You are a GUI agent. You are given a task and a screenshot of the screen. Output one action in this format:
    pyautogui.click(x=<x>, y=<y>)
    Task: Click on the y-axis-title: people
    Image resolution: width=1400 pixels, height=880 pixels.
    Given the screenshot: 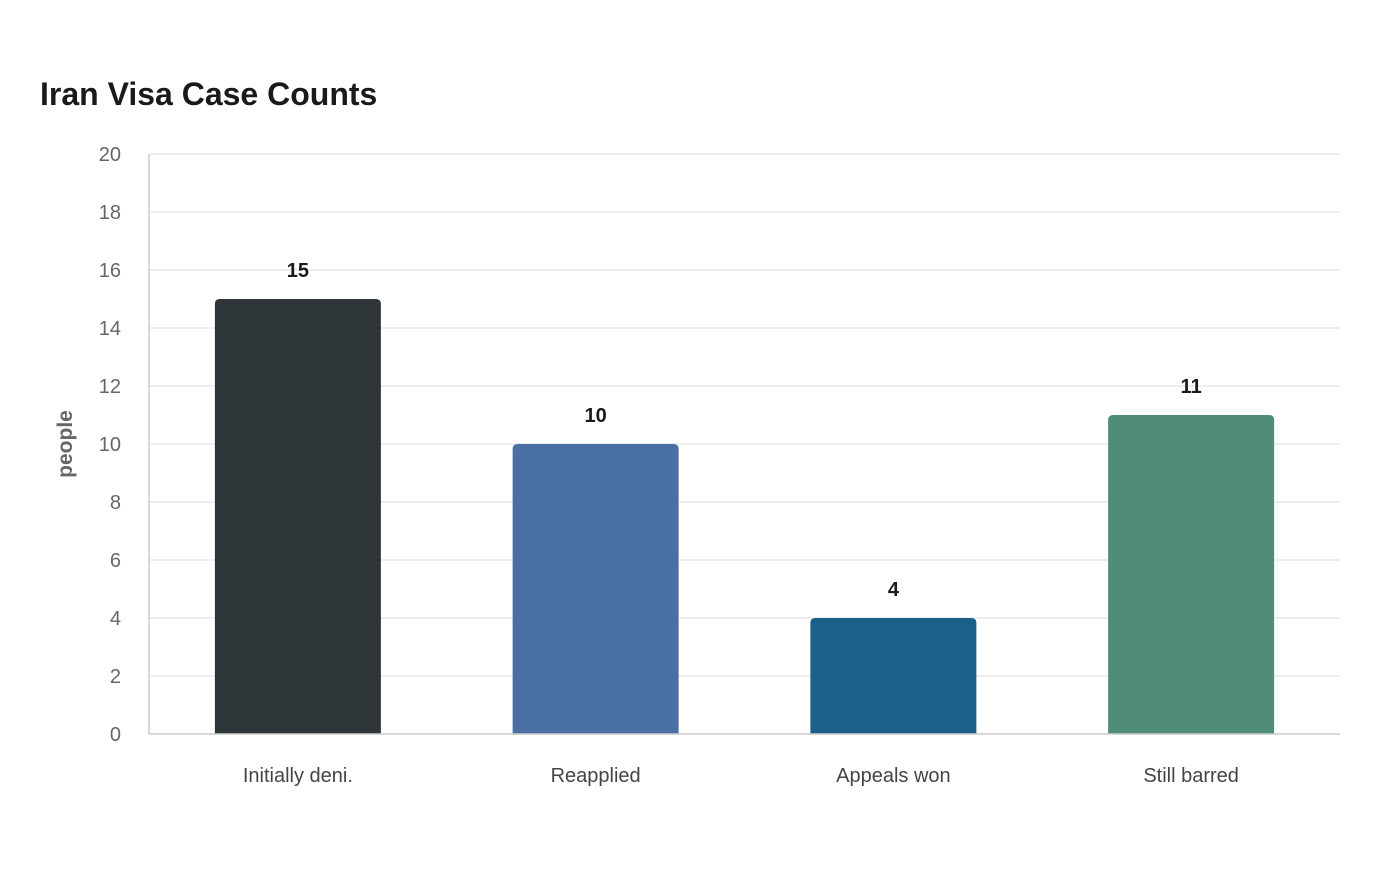 What is the action you would take?
    pyautogui.click(x=65, y=444)
    